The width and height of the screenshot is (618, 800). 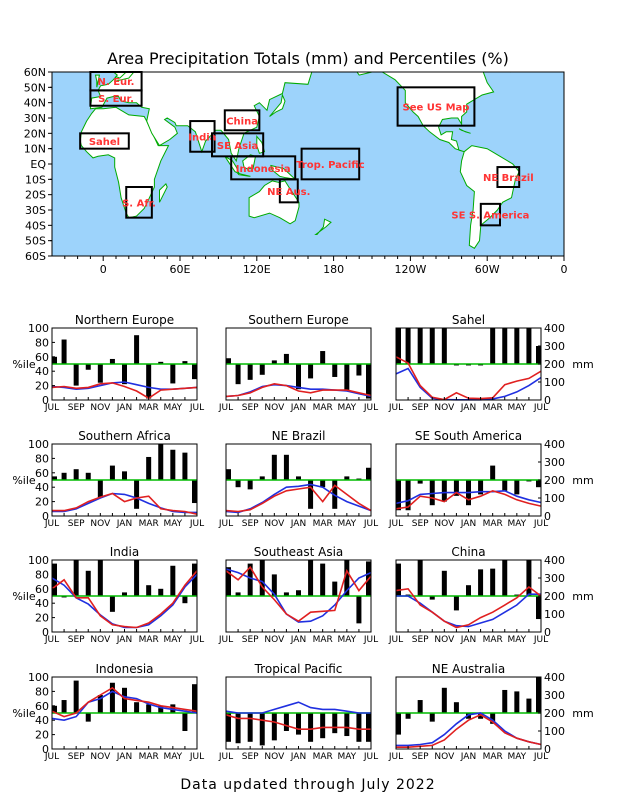 I want to click on panel-title: NE Brazil, so click(x=299, y=436).